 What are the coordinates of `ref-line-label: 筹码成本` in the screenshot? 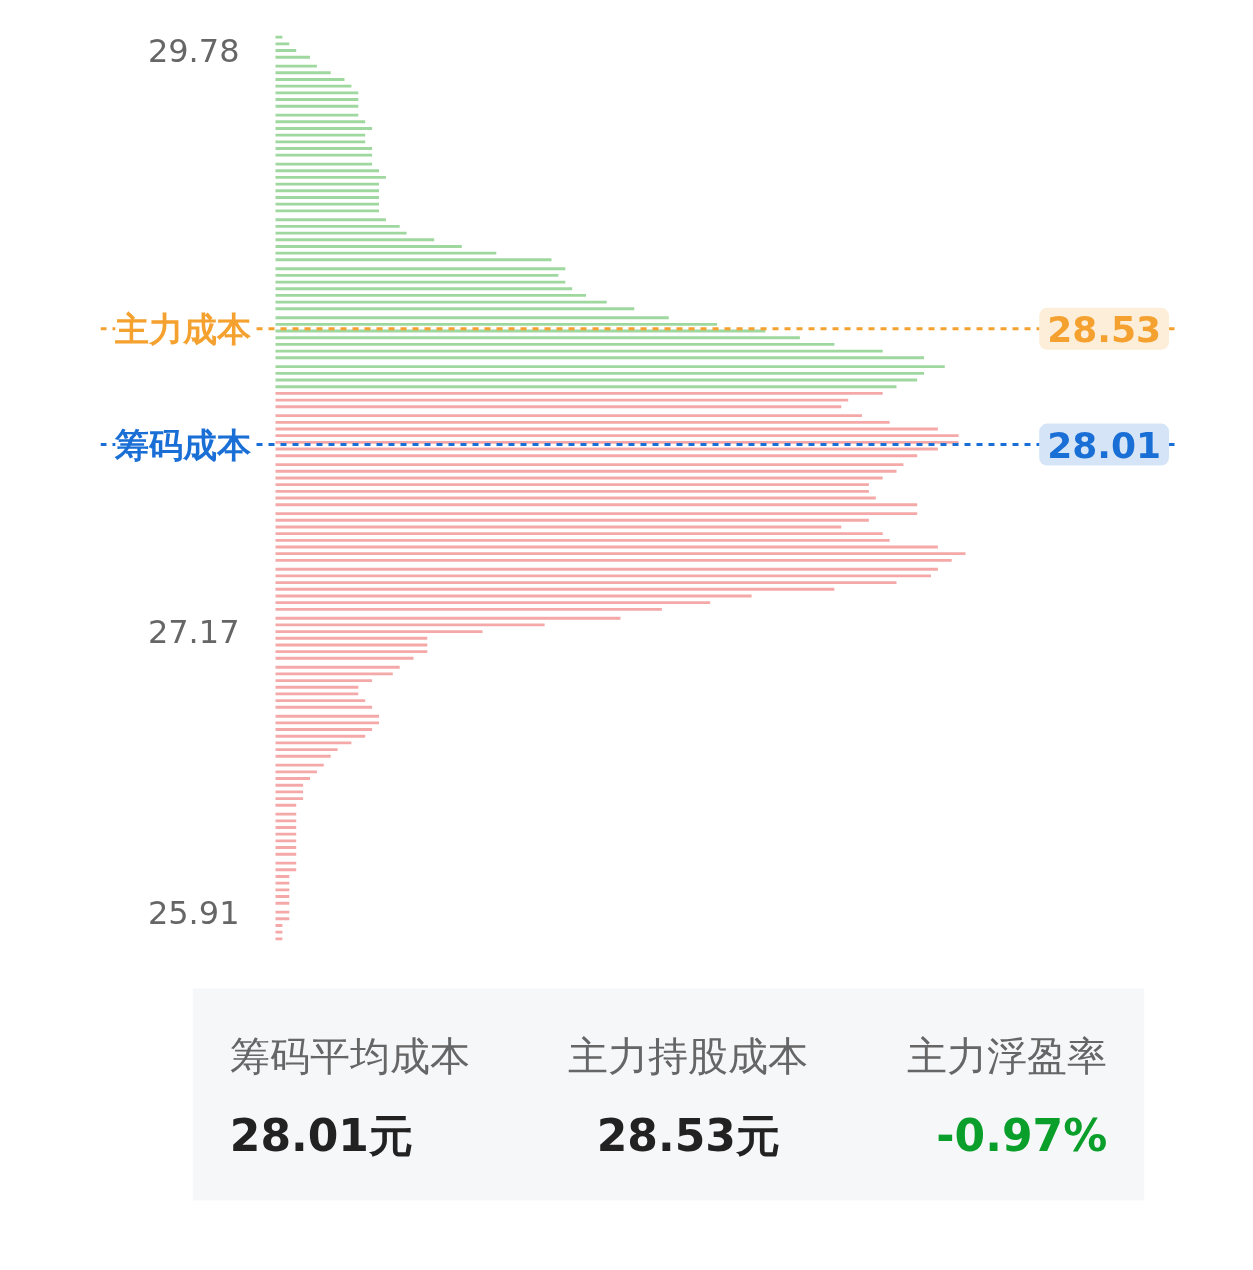 It's located at (183, 444).